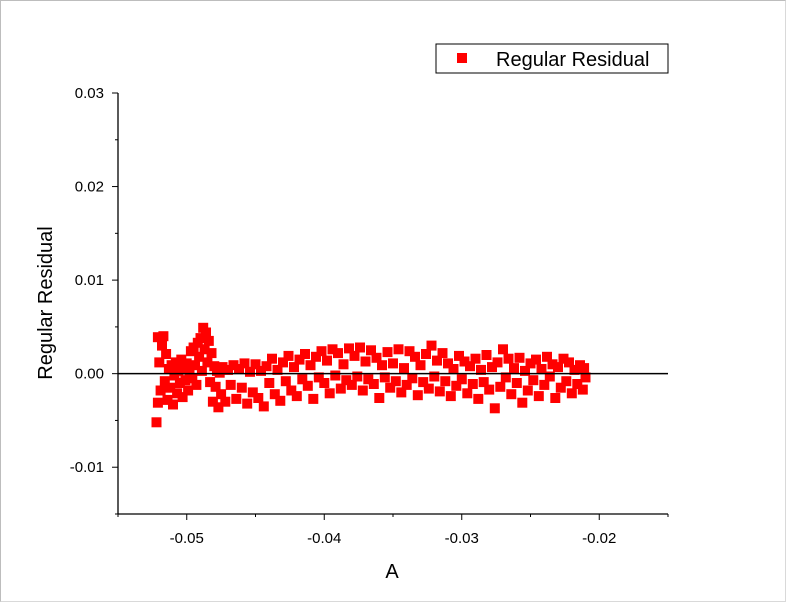 This screenshot has width=786, height=602. Describe the element at coordinates (462, 538) in the screenshot. I see `x-tick-label: -0.03` at that location.